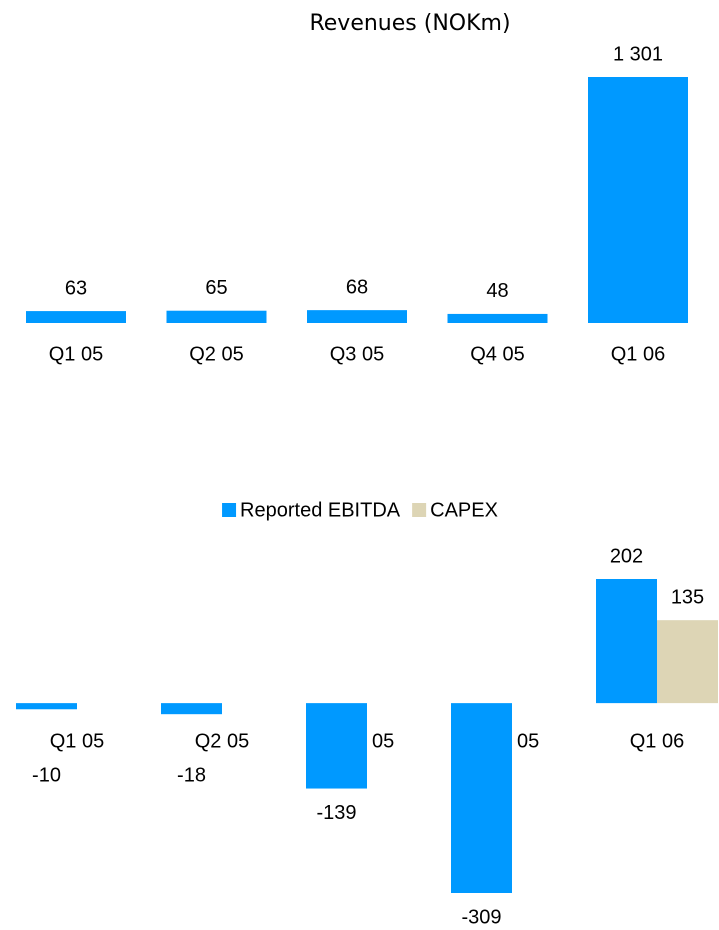 The image size is (719, 930). What do you see at coordinates (46, 775) in the screenshot?
I see `value-label: -10` at bounding box center [46, 775].